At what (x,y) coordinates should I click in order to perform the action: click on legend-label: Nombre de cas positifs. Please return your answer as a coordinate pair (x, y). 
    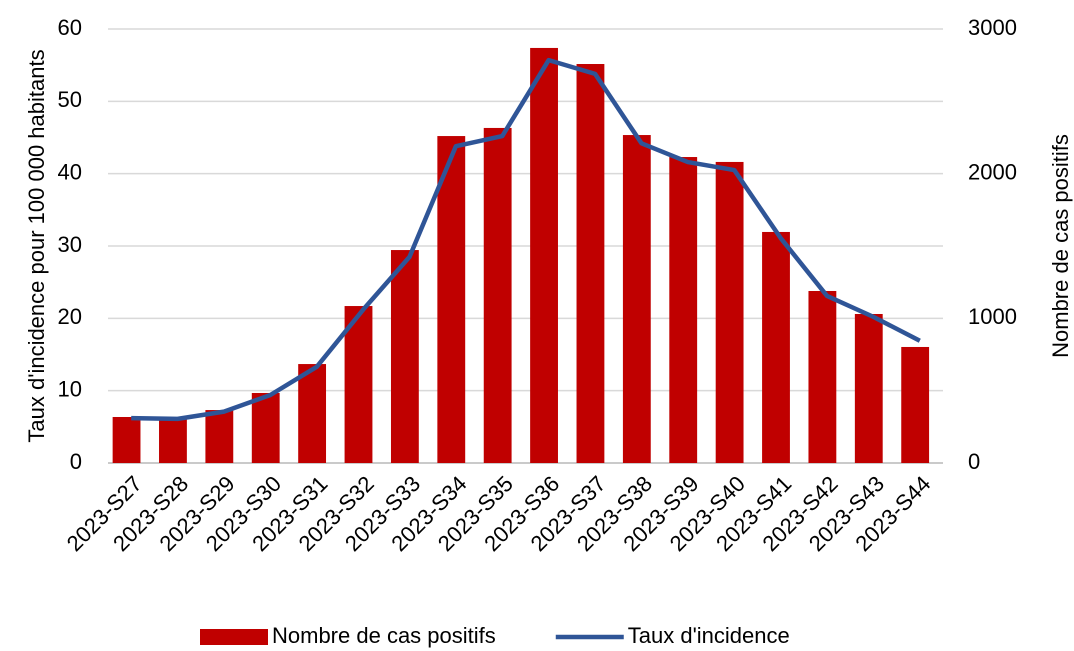
    Looking at the image, I should click on (384, 635).